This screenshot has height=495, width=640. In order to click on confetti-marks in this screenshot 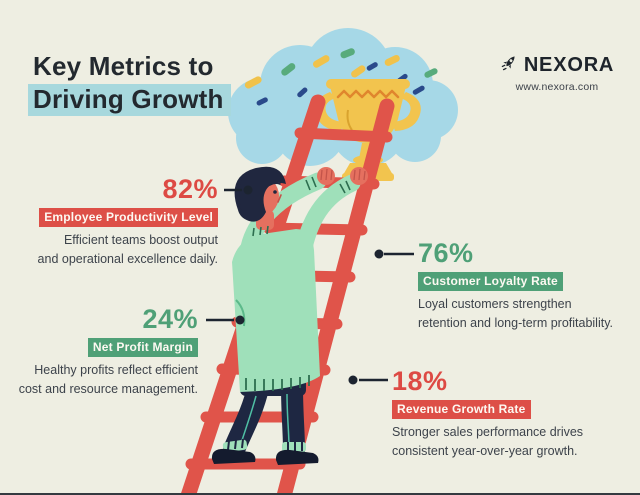, I will do `click(341, 77)`.